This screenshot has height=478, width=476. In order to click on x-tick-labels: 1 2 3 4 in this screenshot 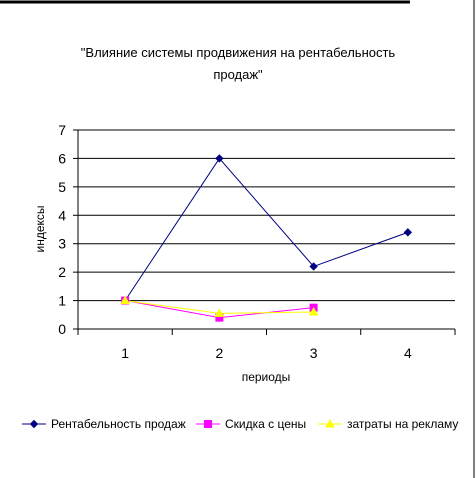, I will do `click(266, 345)`.